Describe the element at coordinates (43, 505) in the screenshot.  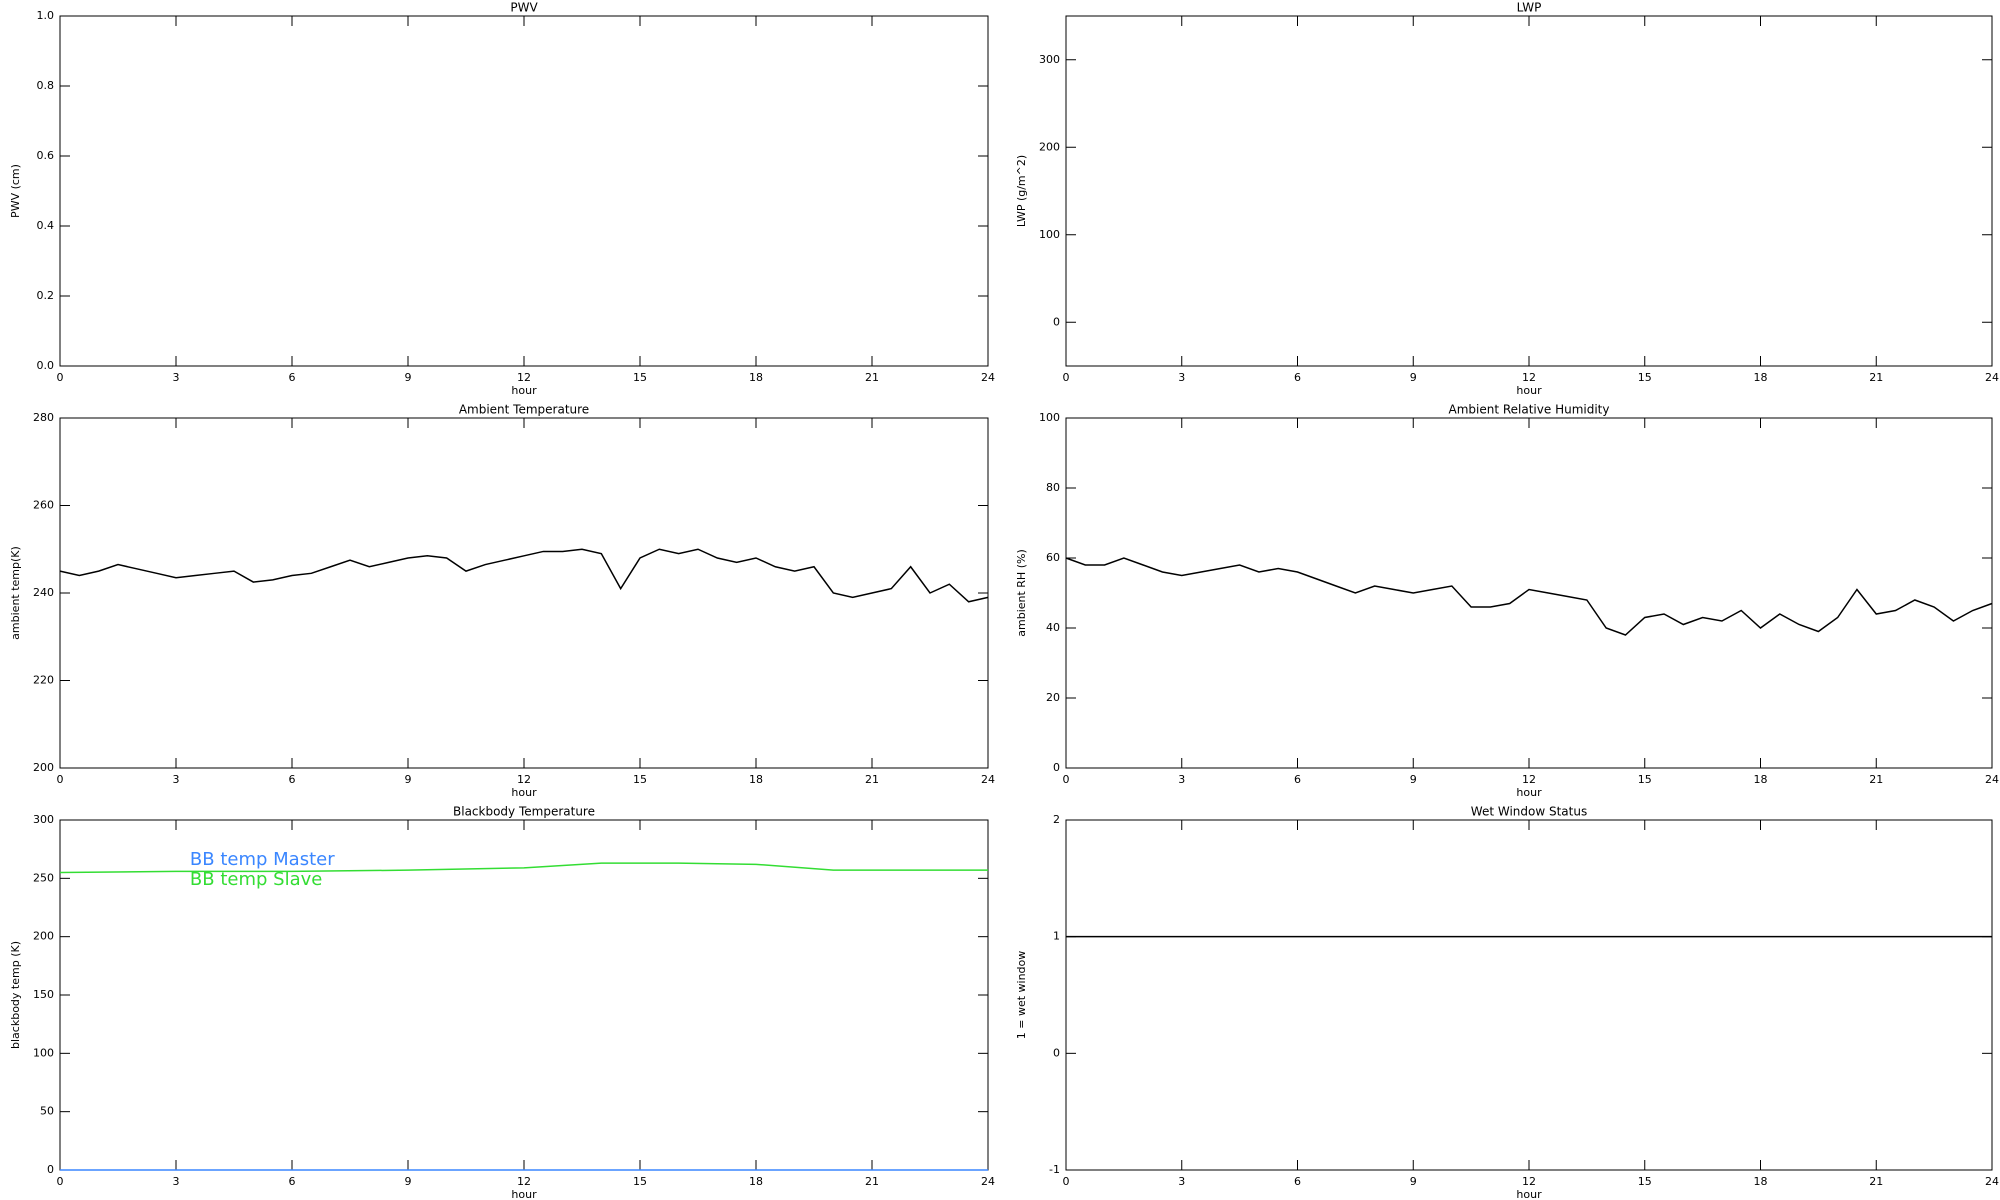
I see `y-tick-label: 260` at that location.